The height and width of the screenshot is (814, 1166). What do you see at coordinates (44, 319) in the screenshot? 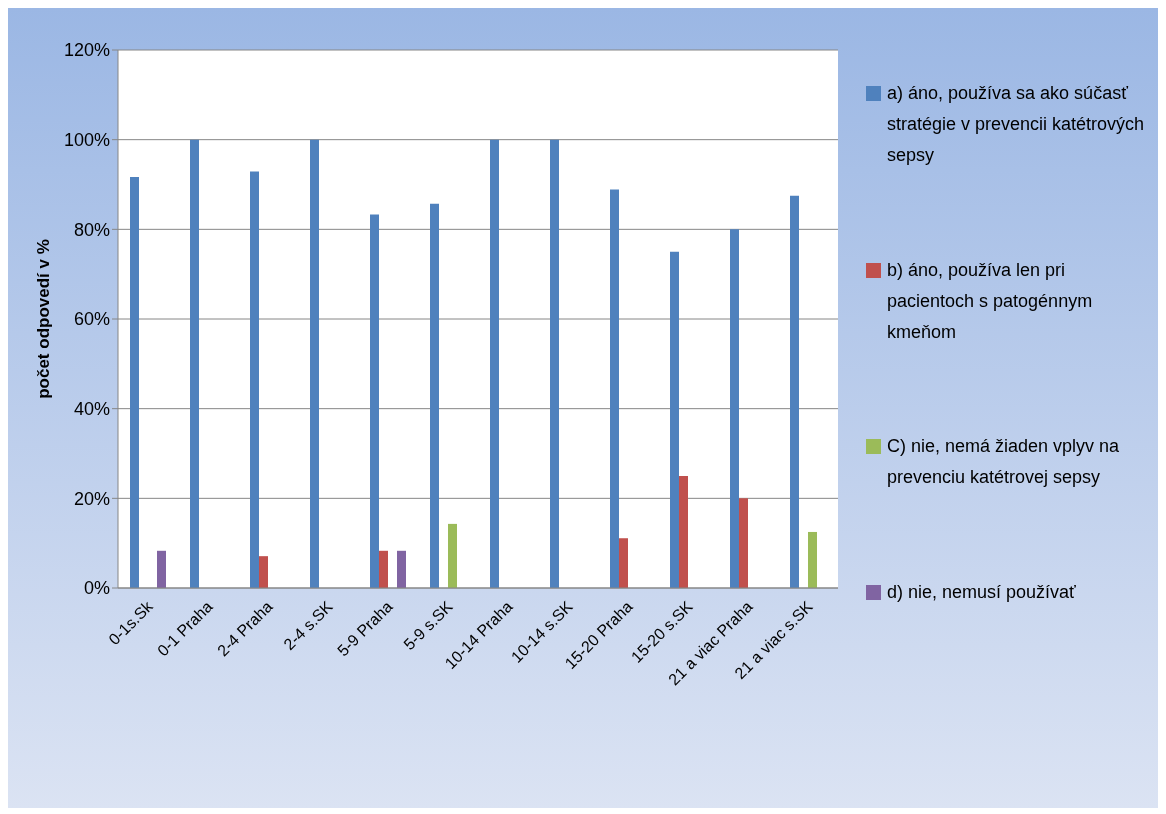
I see `y-axis-title: počet odpovedí v %` at bounding box center [44, 319].